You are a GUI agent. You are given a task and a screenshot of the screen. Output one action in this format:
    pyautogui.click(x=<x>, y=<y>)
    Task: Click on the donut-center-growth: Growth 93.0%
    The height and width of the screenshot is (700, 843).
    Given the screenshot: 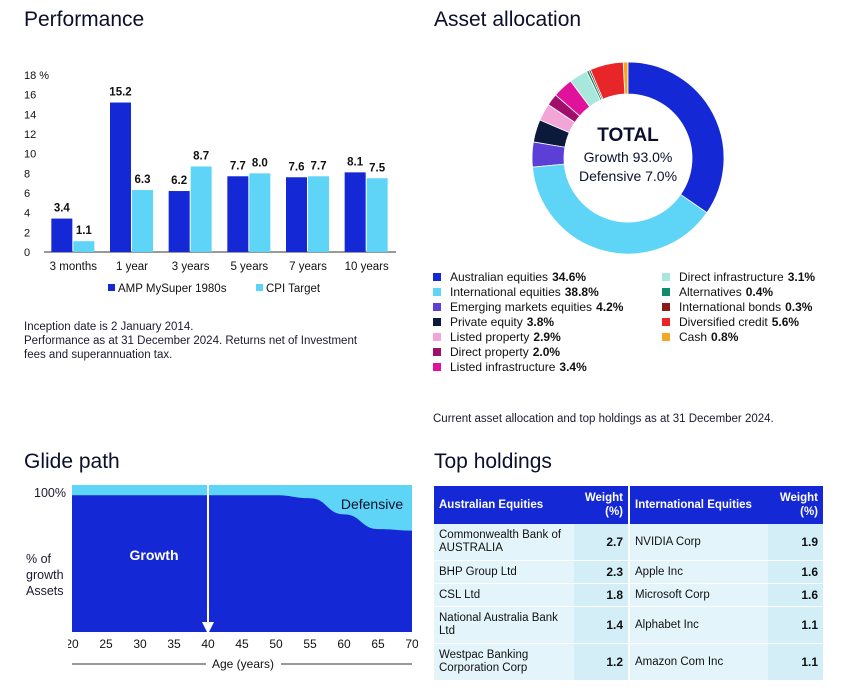 What is the action you would take?
    pyautogui.click(x=628, y=157)
    